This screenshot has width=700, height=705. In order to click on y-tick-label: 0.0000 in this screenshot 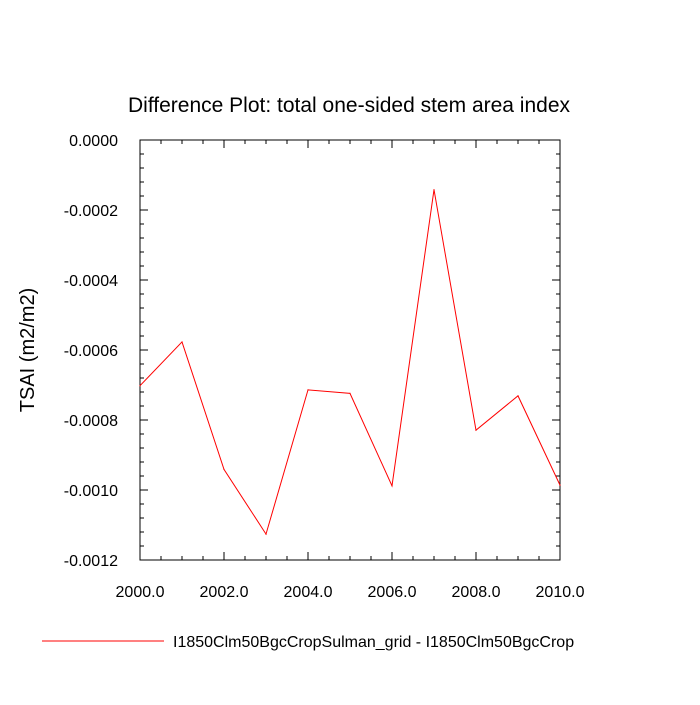, I will do `click(93, 141)`.